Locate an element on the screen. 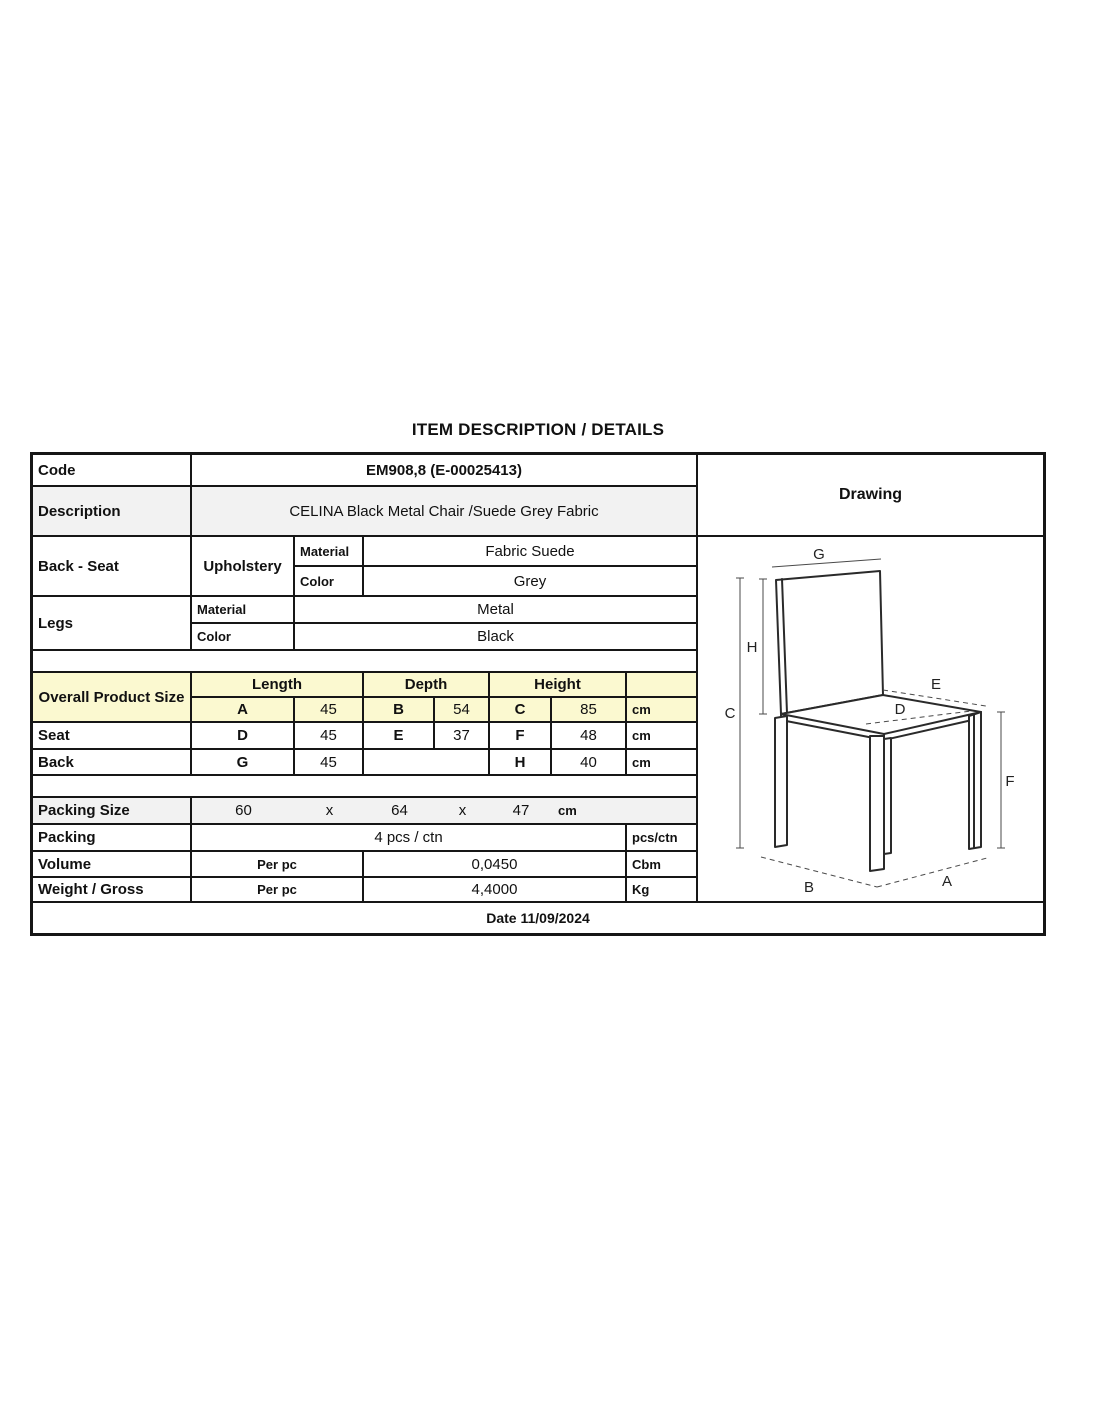  volume-value: 0,0450 is located at coordinates (495, 864).